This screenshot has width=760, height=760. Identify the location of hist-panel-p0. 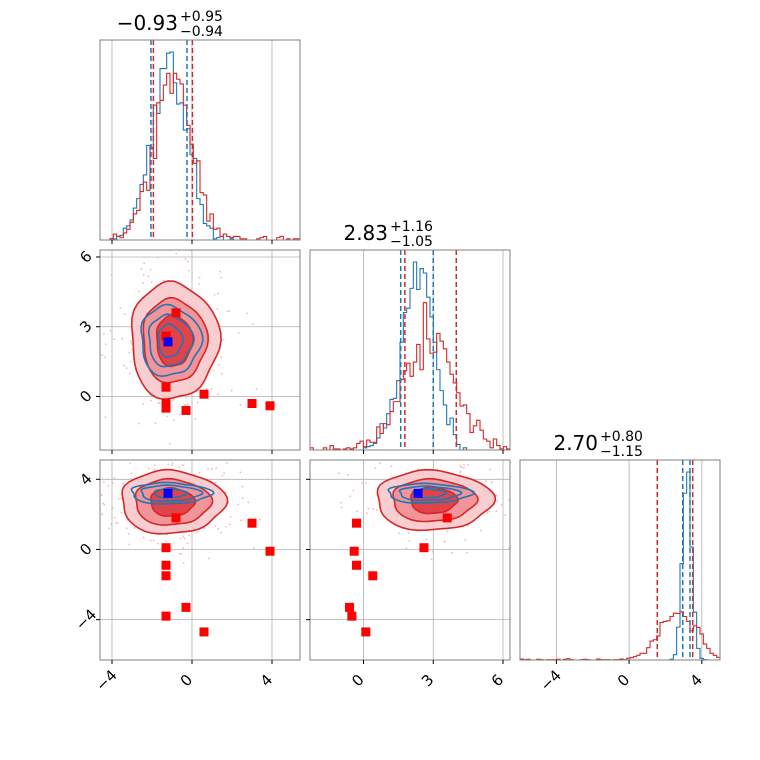
(200, 141).